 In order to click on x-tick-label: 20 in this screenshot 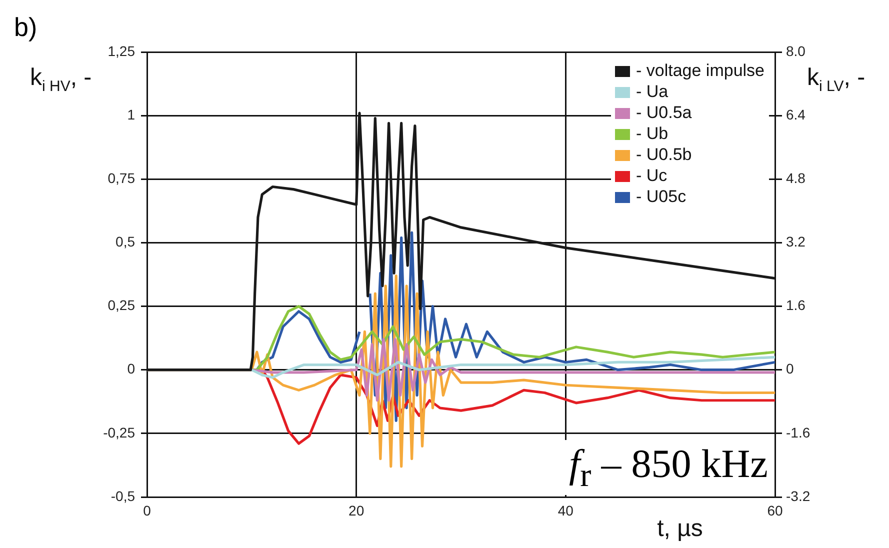, I will do `click(356, 510)`.